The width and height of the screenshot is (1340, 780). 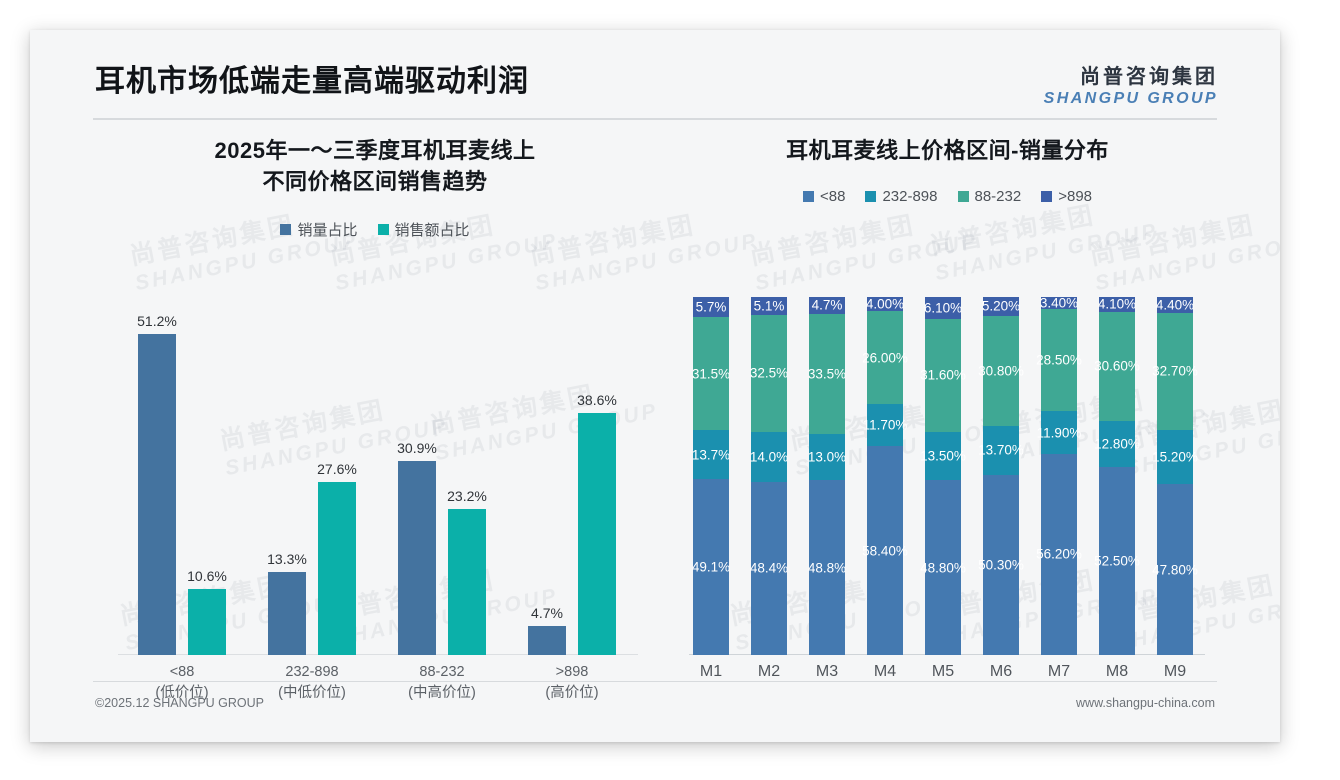 I want to click on stack-segment: 14.0%, so click(x=769, y=456).